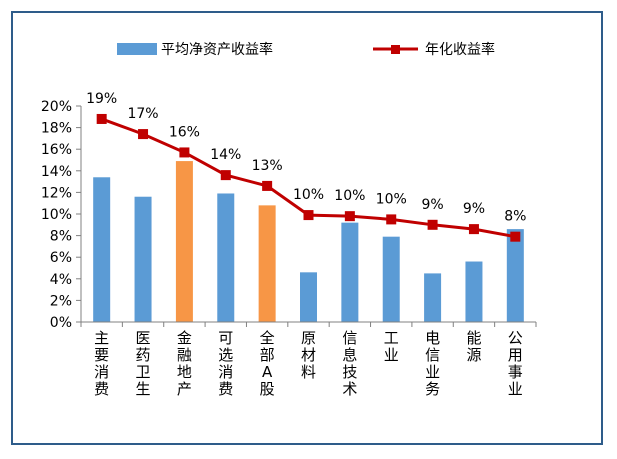 The width and height of the screenshot is (617, 459). Describe the element at coordinates (56, 129) in the screenshot. I see `y-tick-label: 18%` at that location.